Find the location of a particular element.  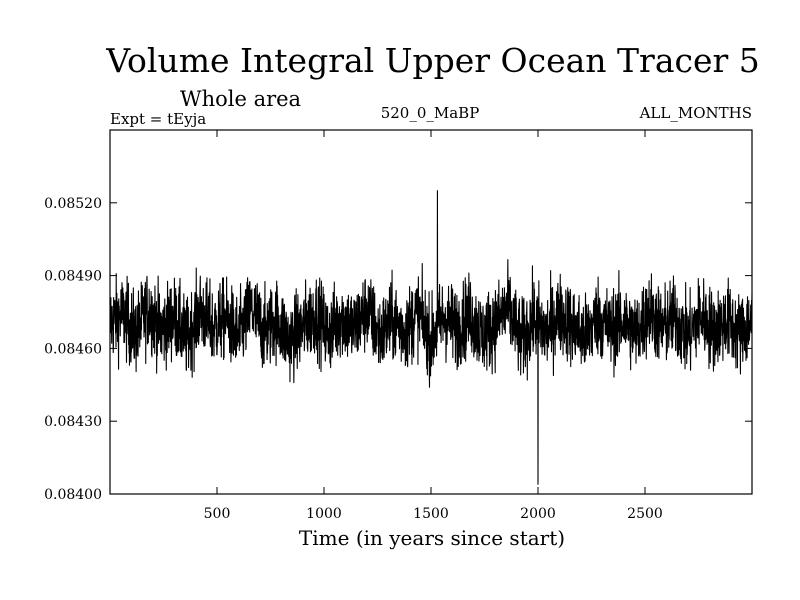

x-tick-label: 500 is located at coordinates (217, 514).